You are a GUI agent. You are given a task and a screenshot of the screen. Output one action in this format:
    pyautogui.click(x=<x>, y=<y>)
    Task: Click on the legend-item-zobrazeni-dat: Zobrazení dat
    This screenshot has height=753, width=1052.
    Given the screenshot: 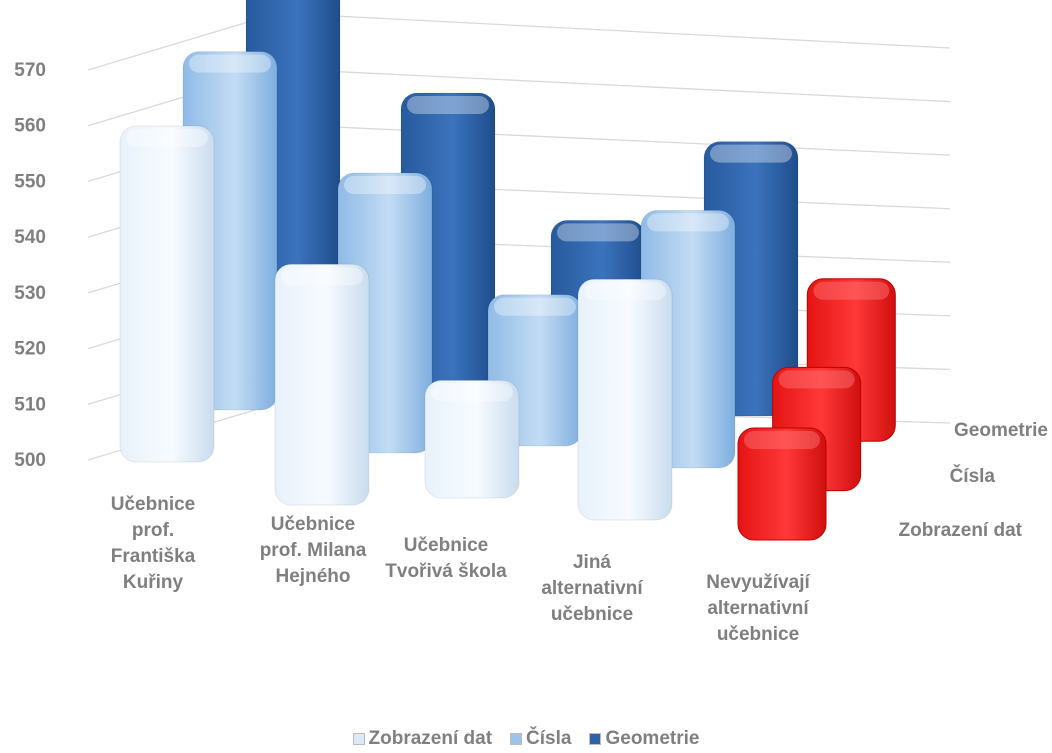 What is the action you would take?
    pyautogui.click(x=422, y=739)
    